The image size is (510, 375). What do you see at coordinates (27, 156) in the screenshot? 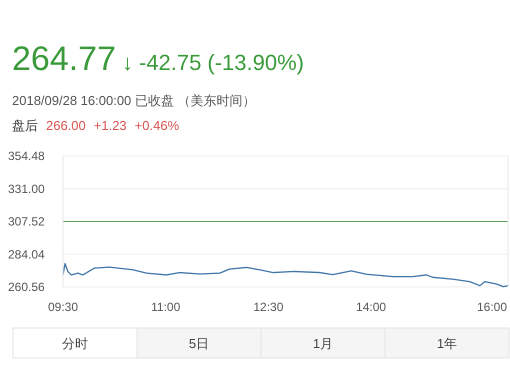
I see `y-tick-label: 354.48` at bounding box center [27, 156].